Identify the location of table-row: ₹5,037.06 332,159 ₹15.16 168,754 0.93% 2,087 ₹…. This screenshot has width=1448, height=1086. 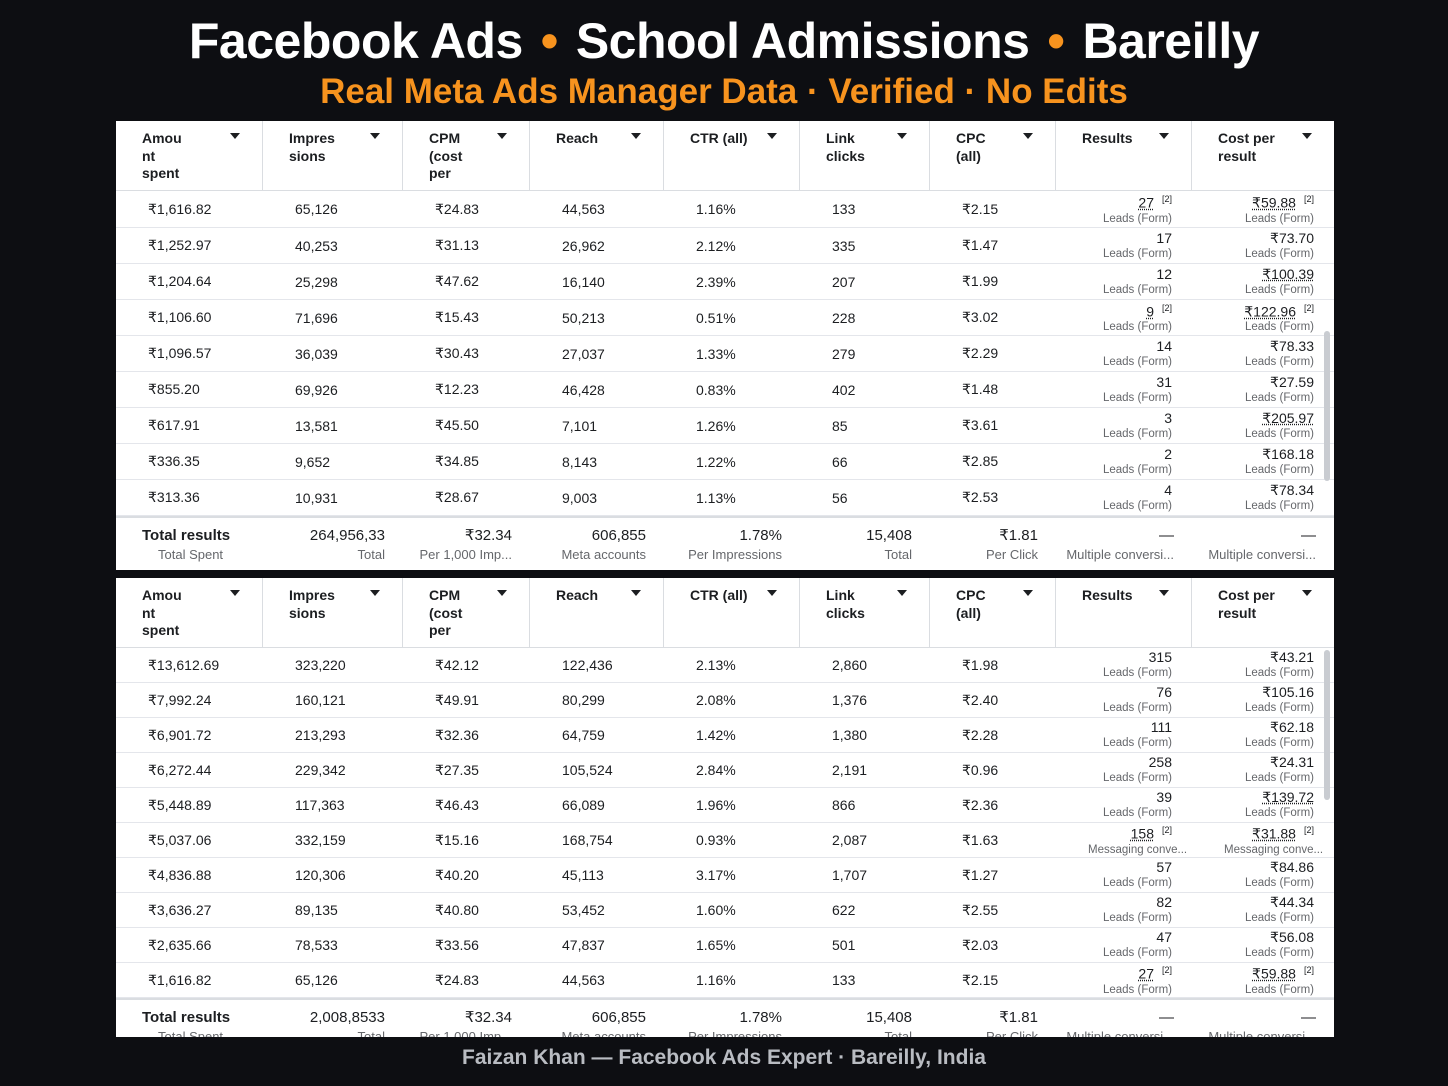
(725, 840).